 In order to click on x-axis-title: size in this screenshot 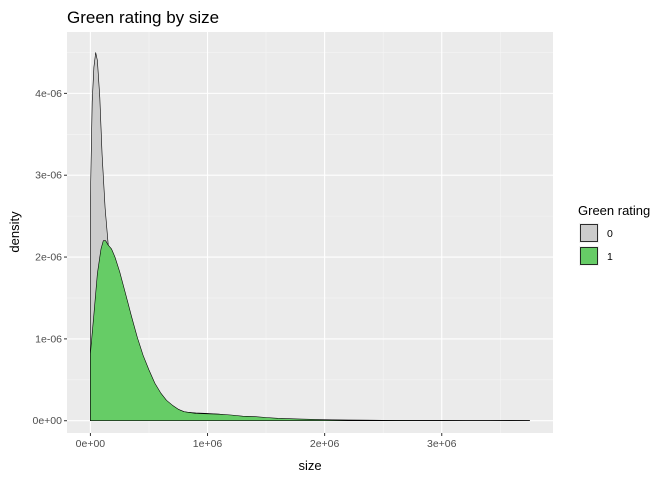, I will do `click(309, 465)`.